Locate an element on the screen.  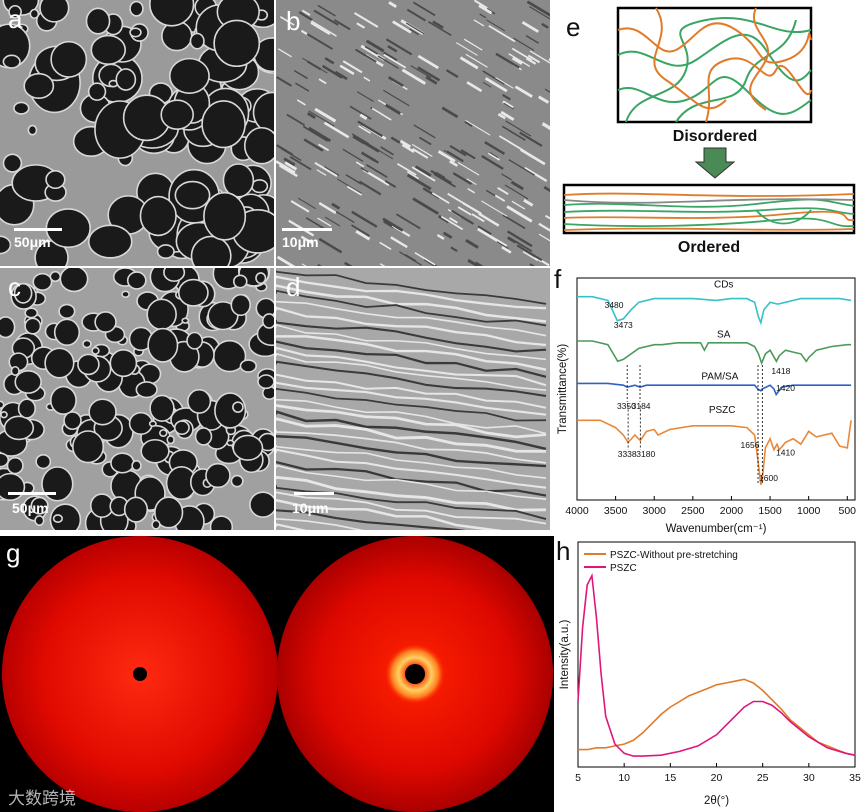
panel-a-scalebar is located at coordinates (38, 229).